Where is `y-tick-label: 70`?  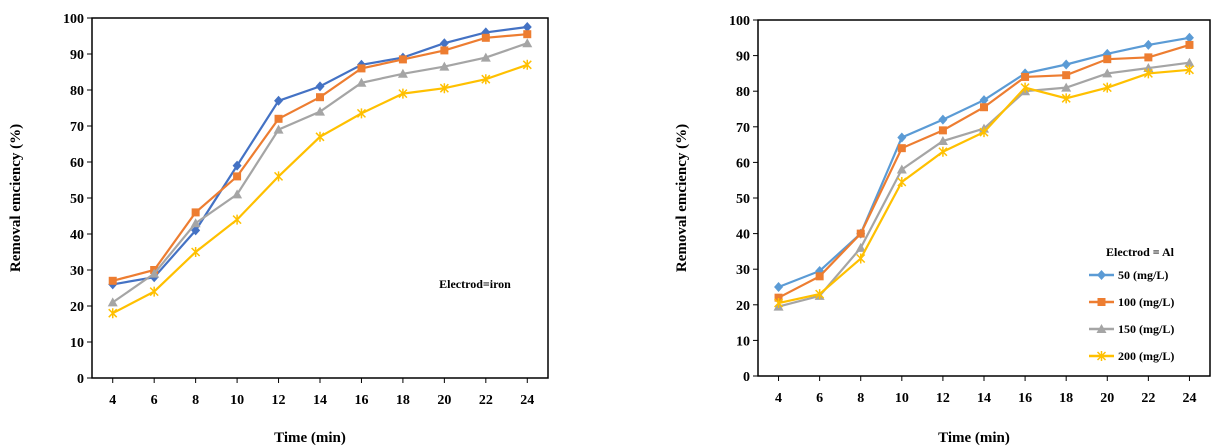
y-tick-label: 70 is located at coordinates (77, 127).